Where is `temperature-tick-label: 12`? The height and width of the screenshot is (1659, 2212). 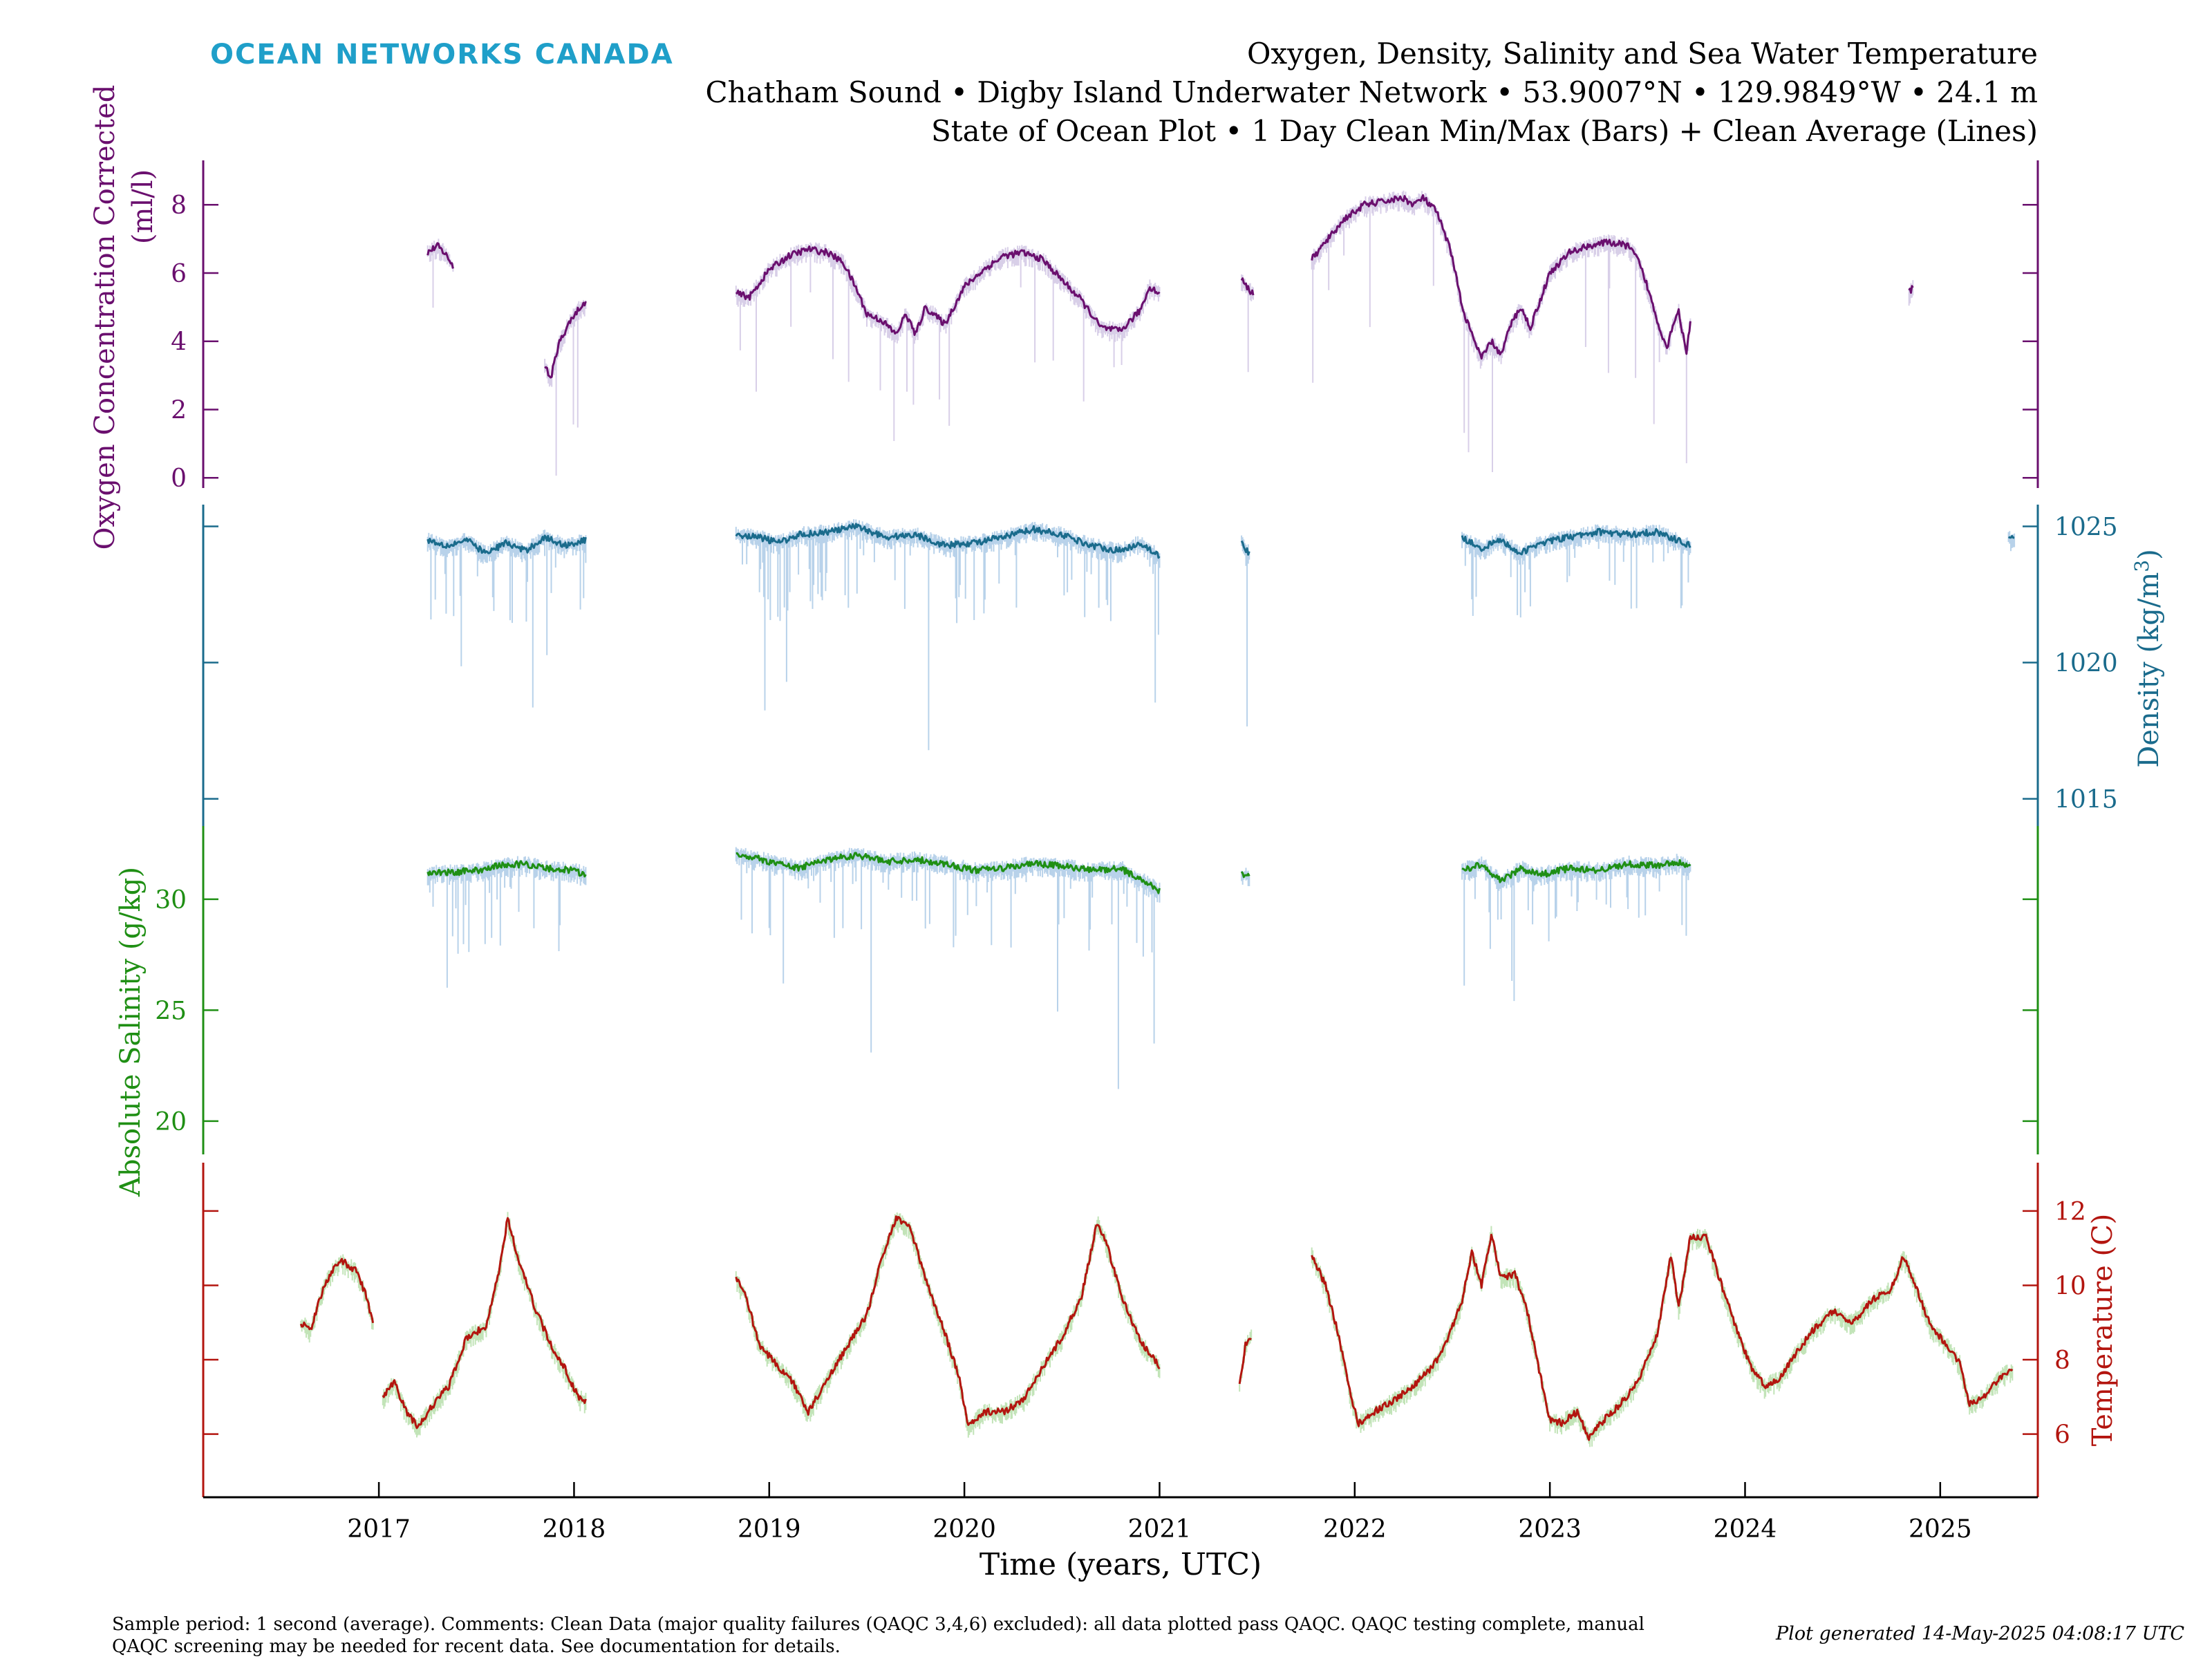 temperature-tick-label: 12 is located at coordinates (2070, 1212).